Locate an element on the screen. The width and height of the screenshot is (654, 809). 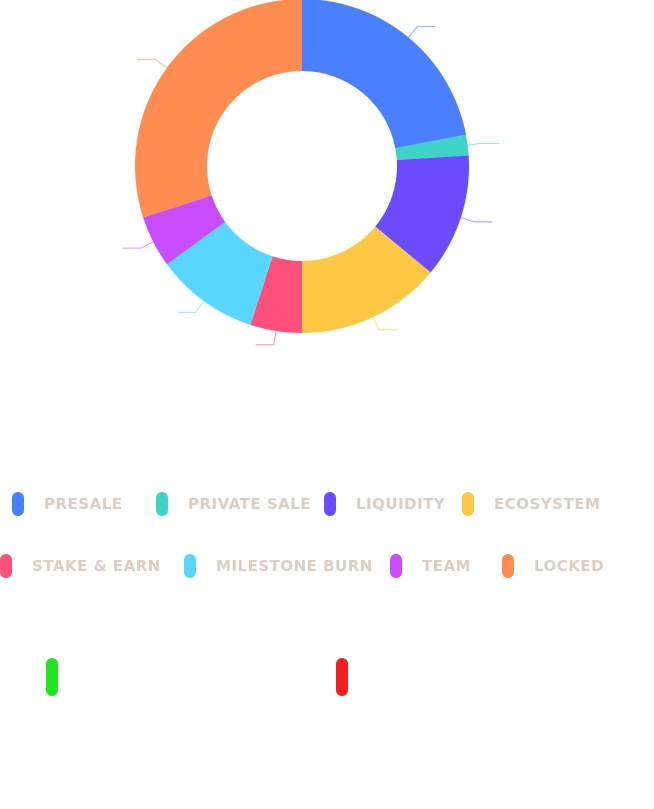
leader-line-private-sale is located at coordinates (480, 144).